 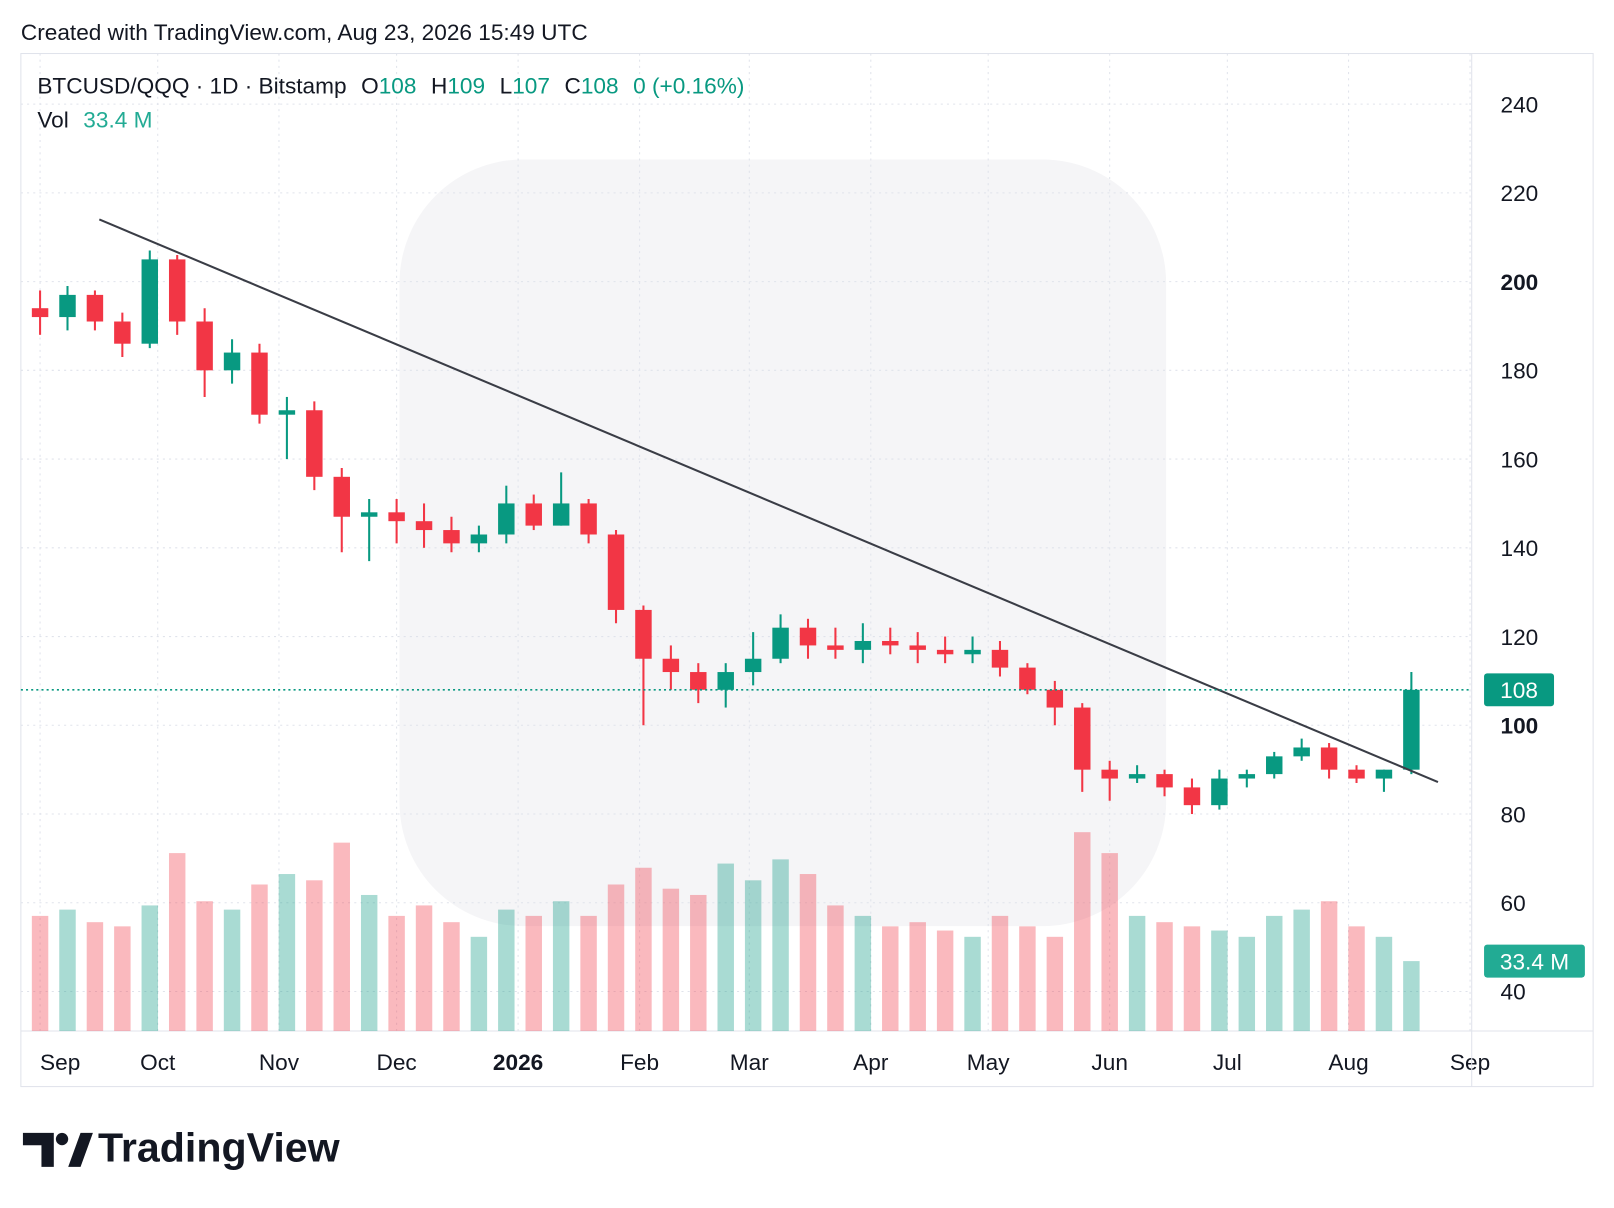 What do you see at coordinates (1513, 992) in the screenshot?
I see `y-tick-label: 40` at bounding box center [1513, 992].